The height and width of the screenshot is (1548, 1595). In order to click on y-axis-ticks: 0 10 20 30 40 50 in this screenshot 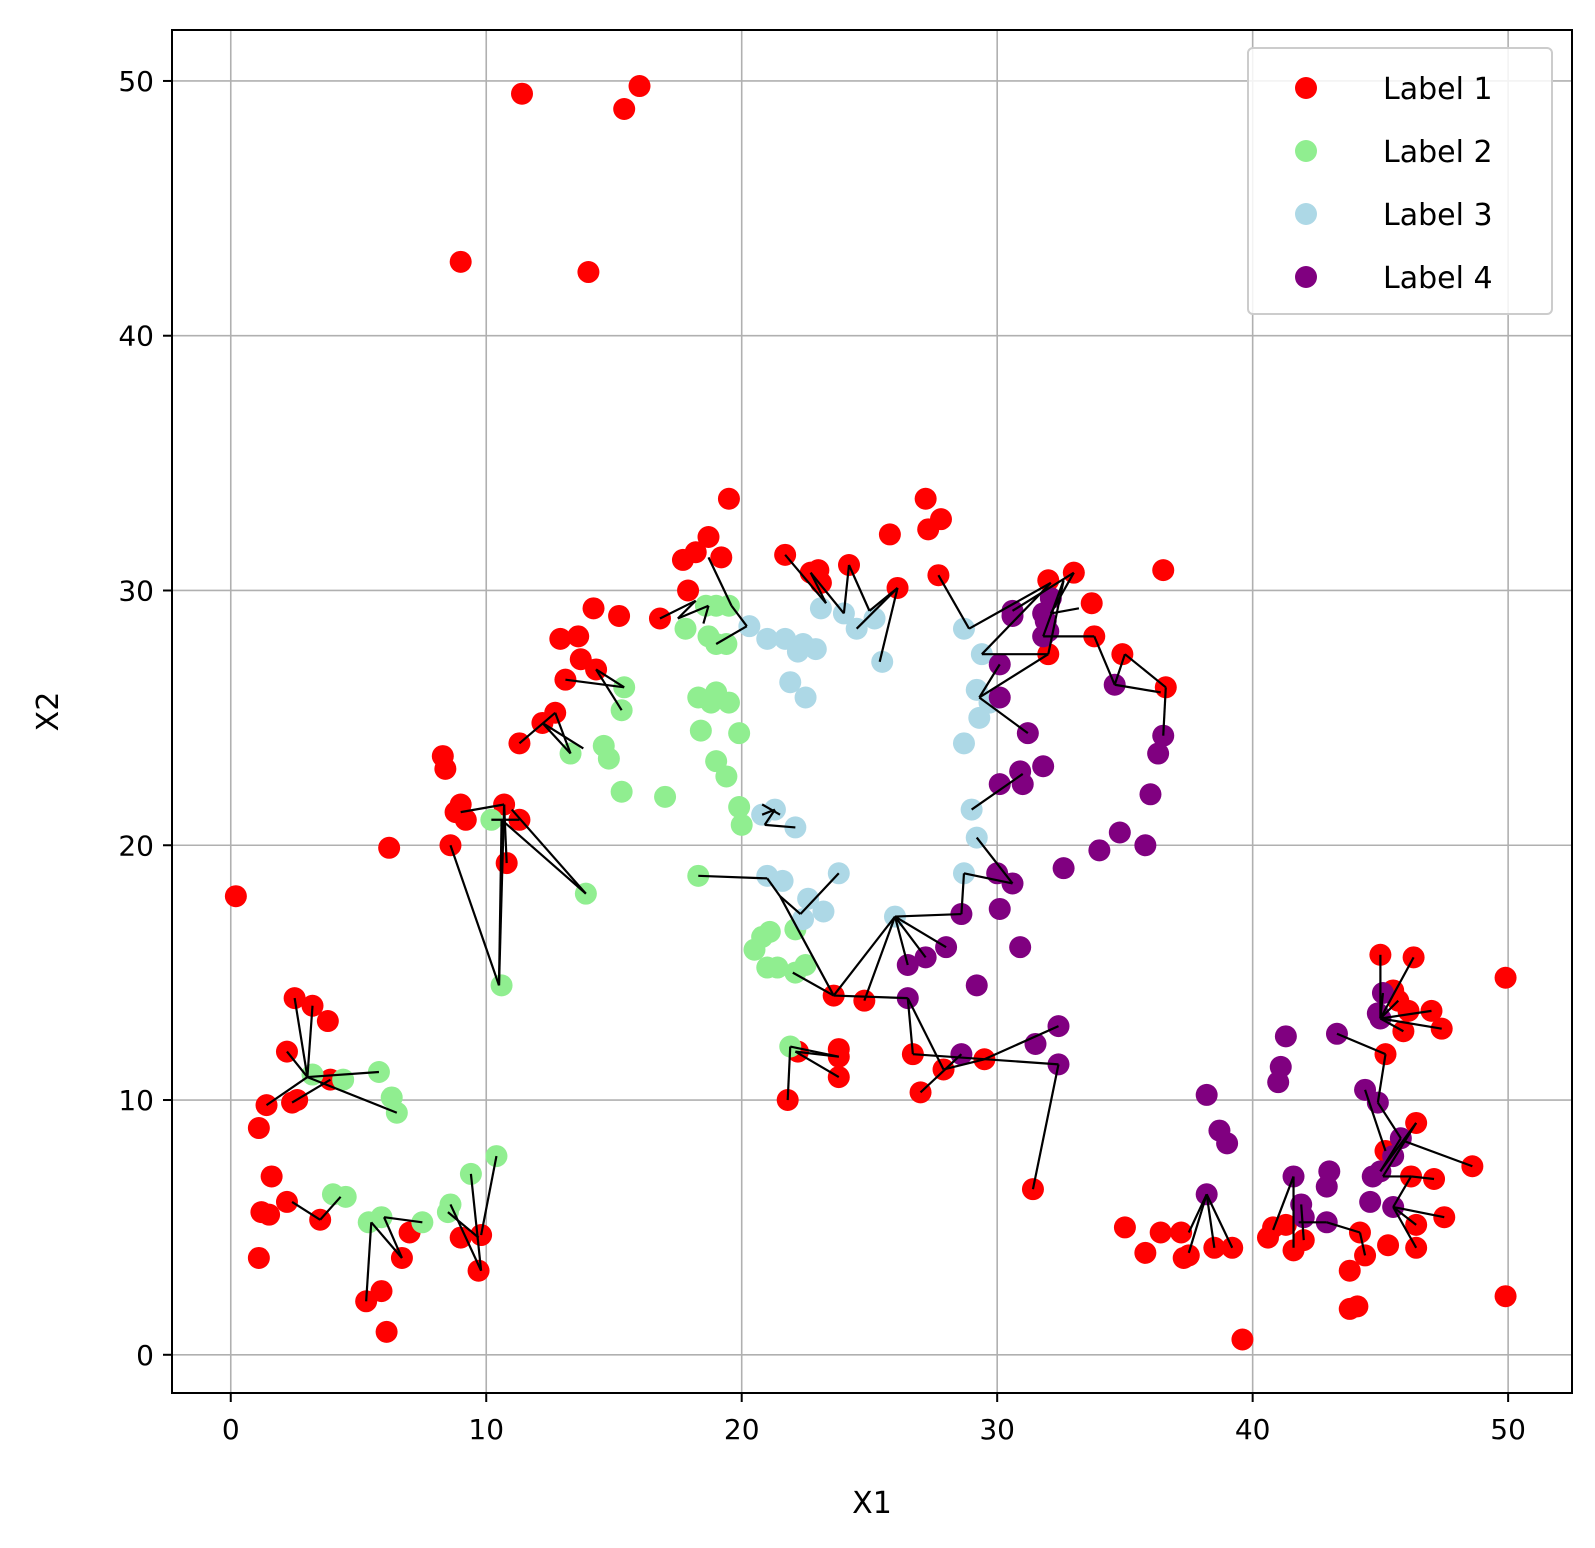, I will do `click(145, 718)`.